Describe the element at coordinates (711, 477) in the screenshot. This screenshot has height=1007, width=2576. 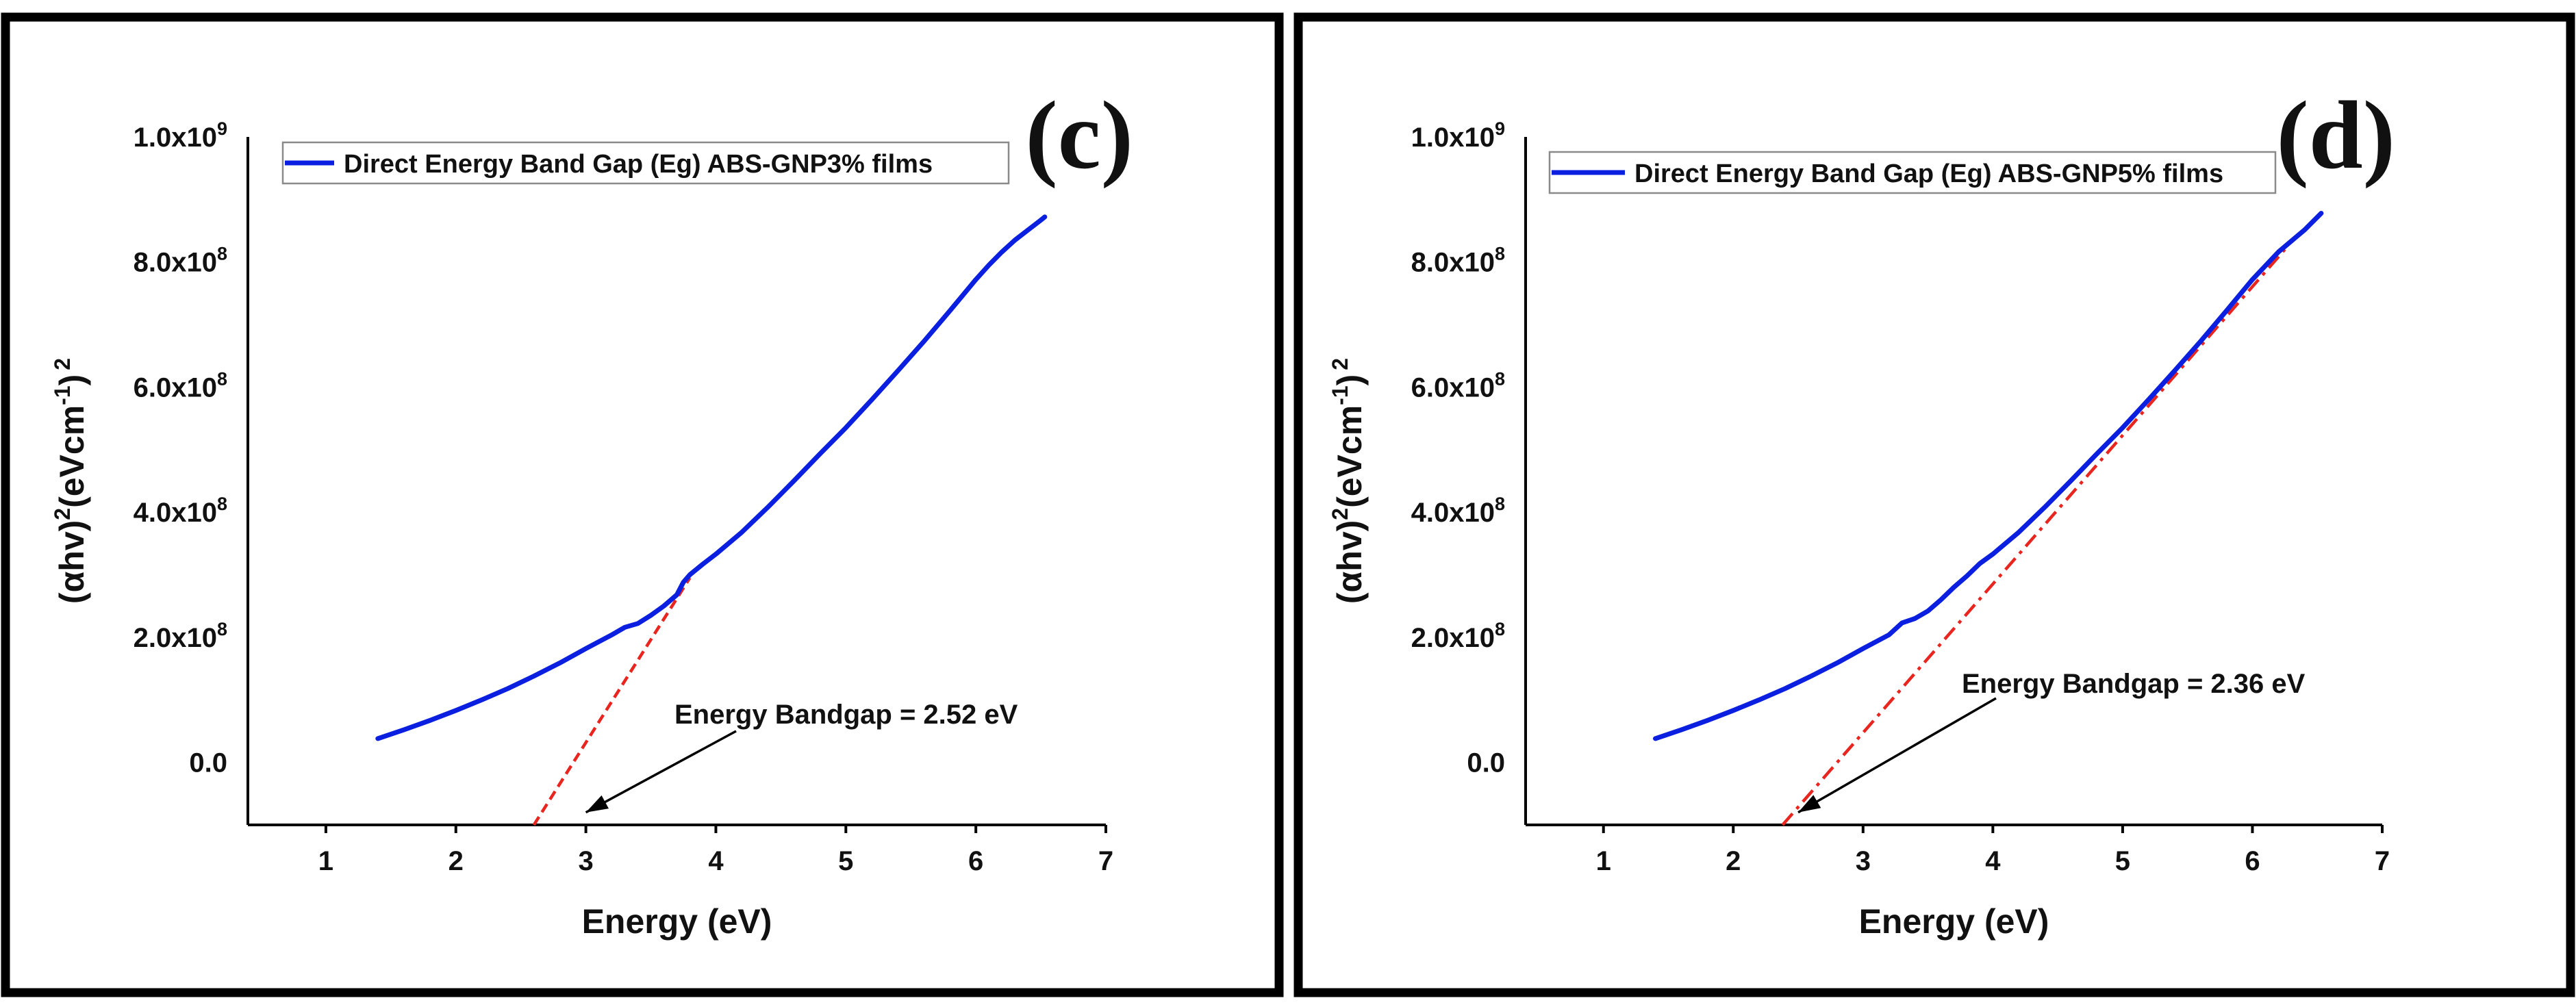
I see `series-line-c` at that location.